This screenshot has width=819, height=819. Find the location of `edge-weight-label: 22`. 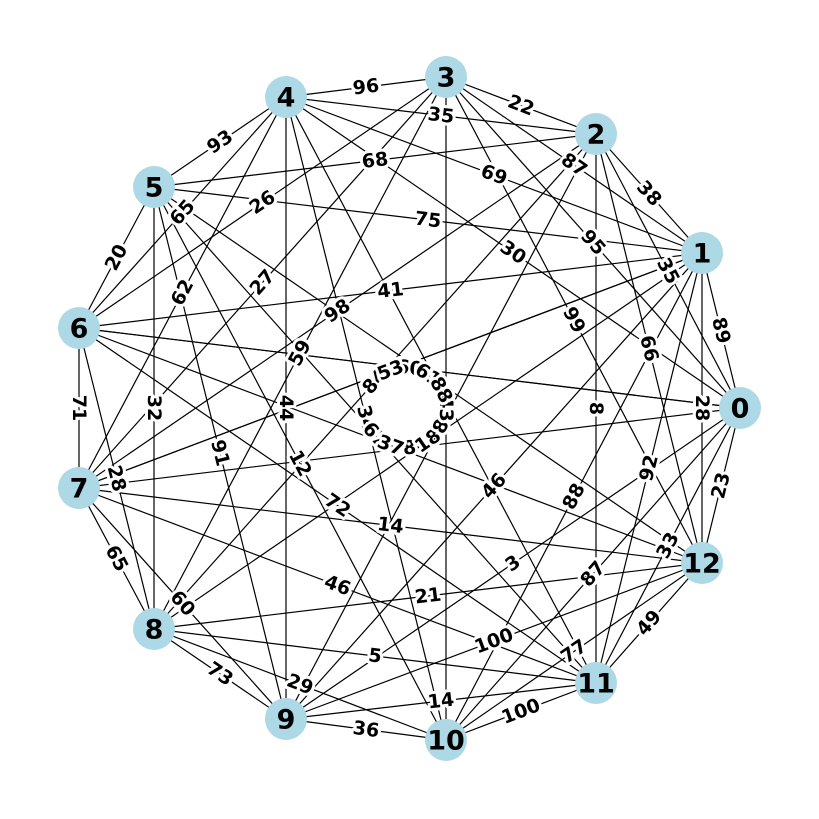

edge-weight-label: 22 is located at coordinates (521, 106).